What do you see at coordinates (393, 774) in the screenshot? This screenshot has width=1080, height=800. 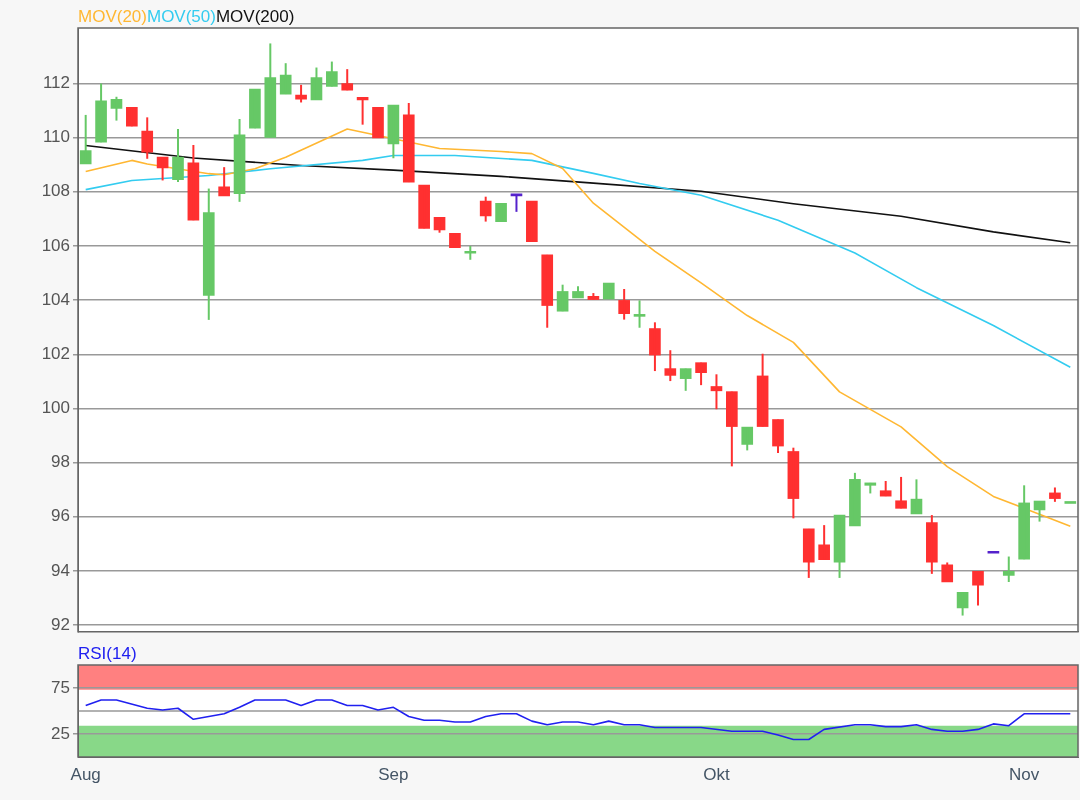 I see `x-tick-label: Sep` at bounding box center [393, 774].